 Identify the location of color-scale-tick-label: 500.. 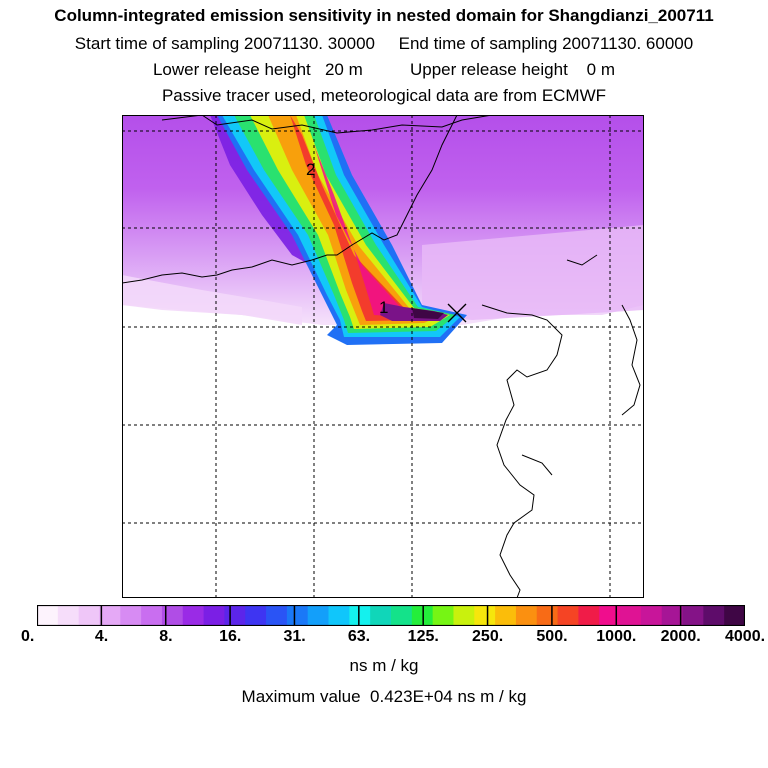
(552, 636).